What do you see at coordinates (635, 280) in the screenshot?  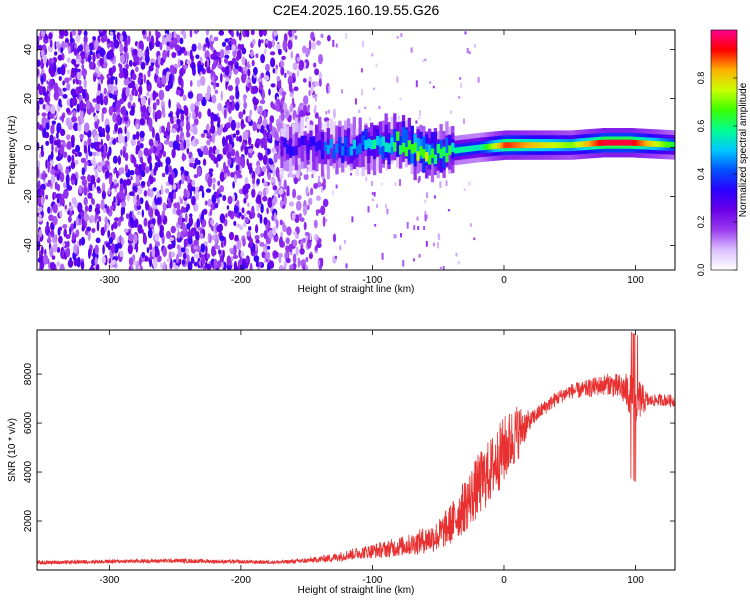 I see `x-tick-label: 100` at bounding box center [635, 280].